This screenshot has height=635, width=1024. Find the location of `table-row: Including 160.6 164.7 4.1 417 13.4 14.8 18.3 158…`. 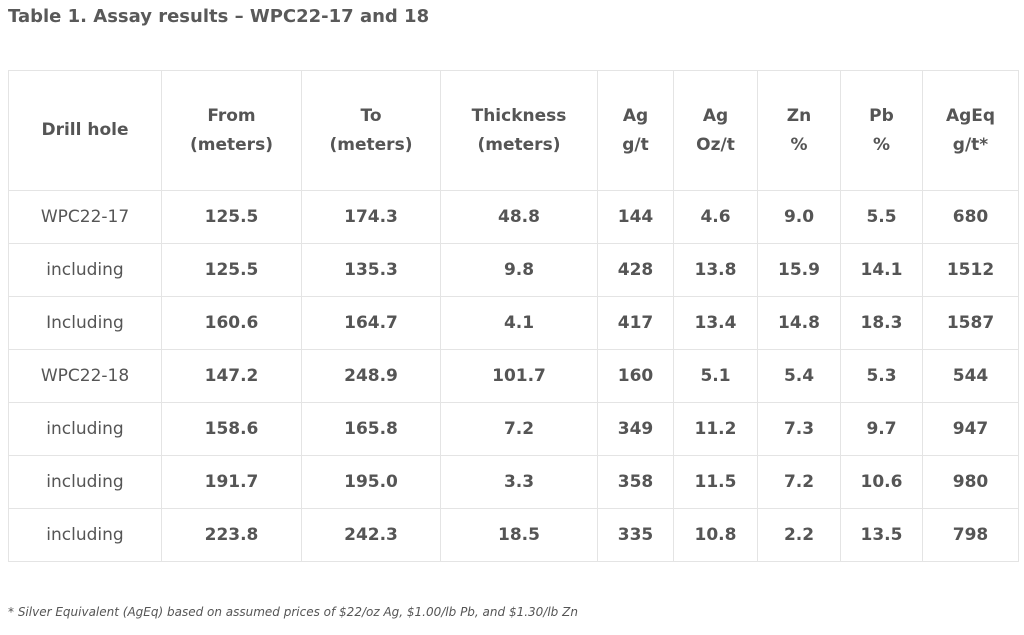

table-row: Including 160.6 164.7 4.1 417 13.4 14.8 18.3 158… is located at coordinates (513, 323).